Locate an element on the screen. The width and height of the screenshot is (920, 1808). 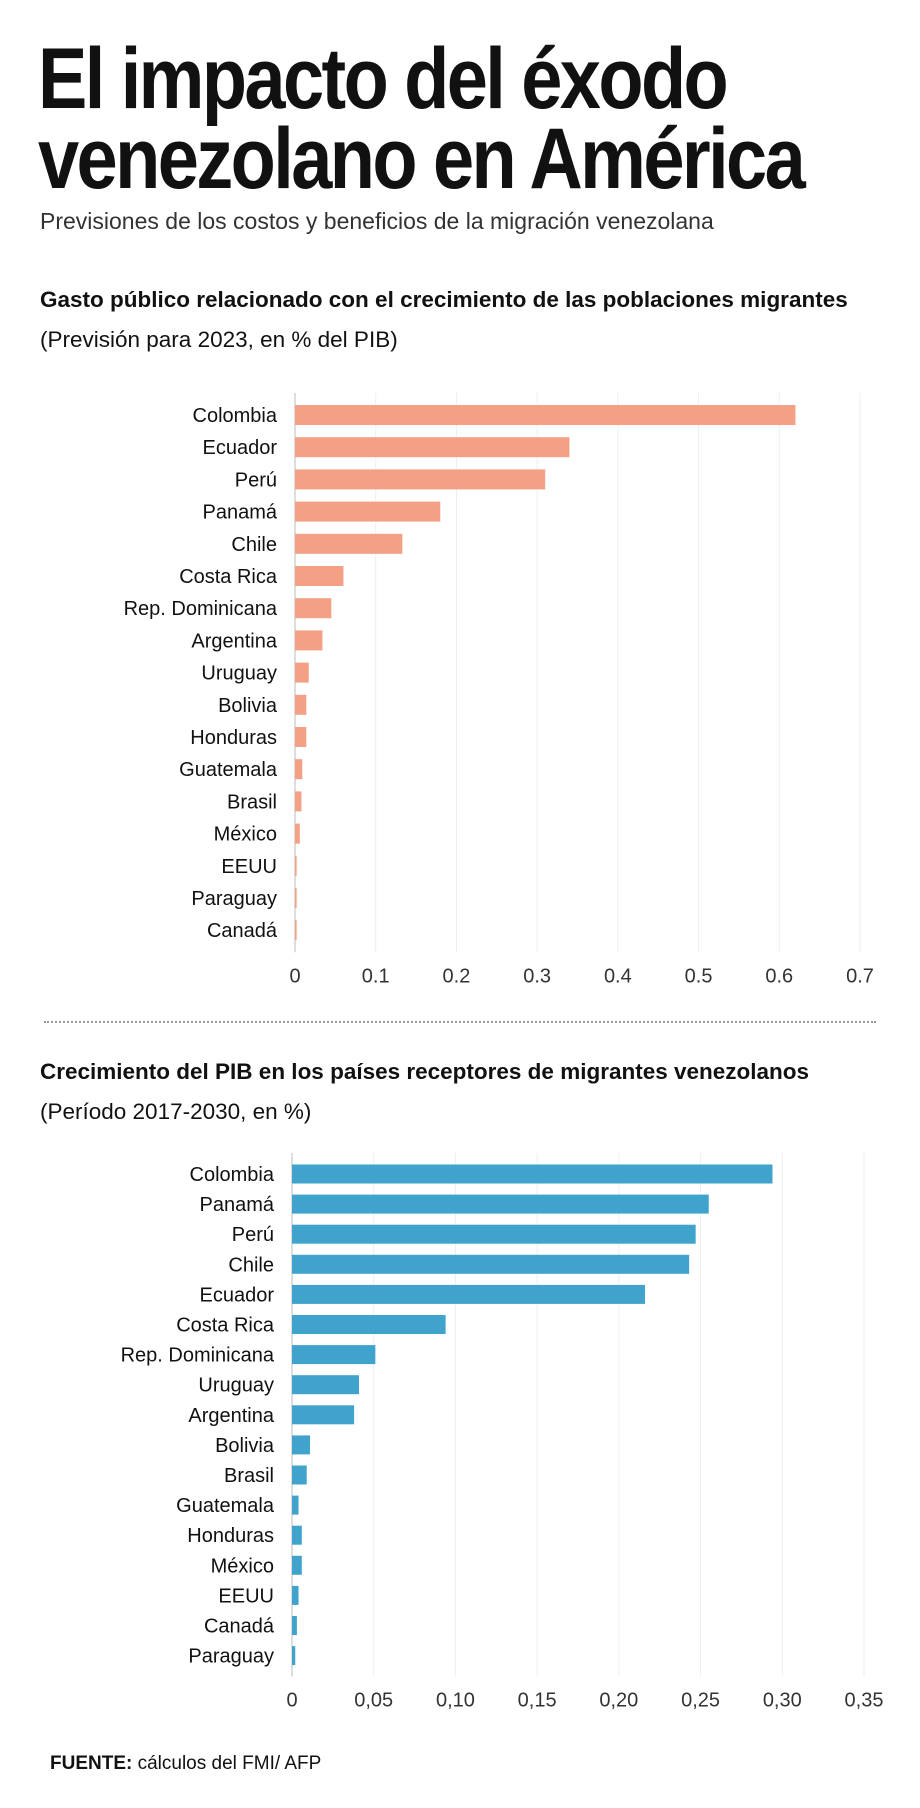
x-tick-label: 0,30 is located at coordinates (782, 1701).